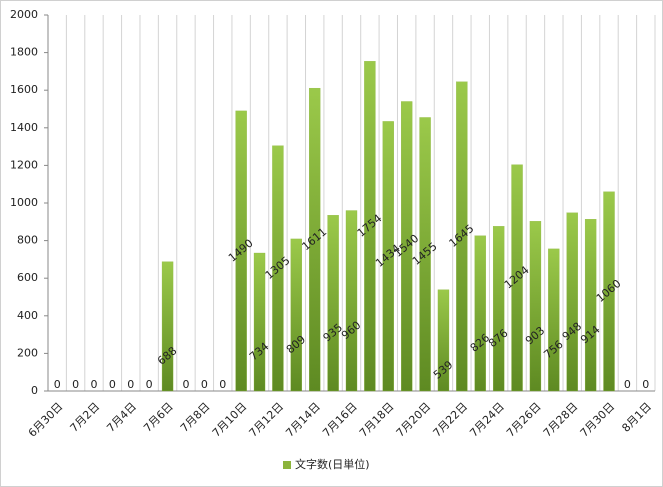 Image resolution: width=663 pixels, height=487 pixels. What do you see at coordinates (27, 315) in the screenshot?
I see `y-tick-label: 400` at bounding box center [27, 315].